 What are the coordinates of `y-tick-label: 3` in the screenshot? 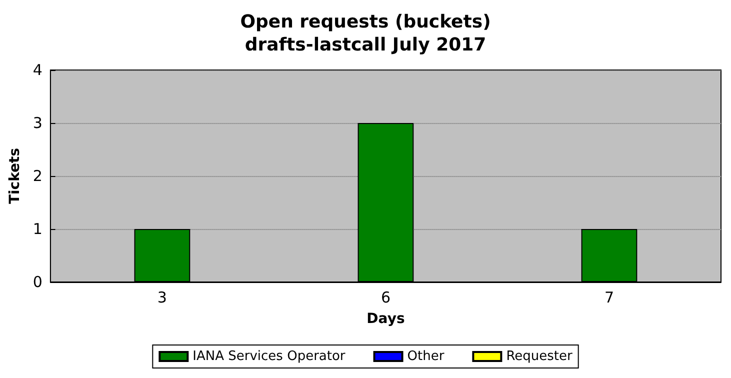 It's located at (37, 123).